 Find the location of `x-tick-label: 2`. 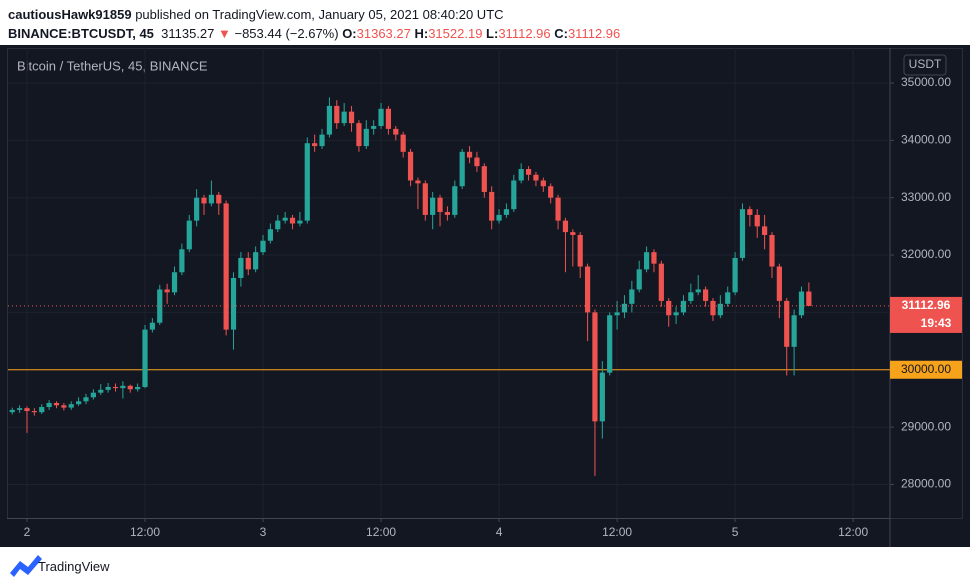

x-tick-label: 2 is located at coordinates (27, 532).